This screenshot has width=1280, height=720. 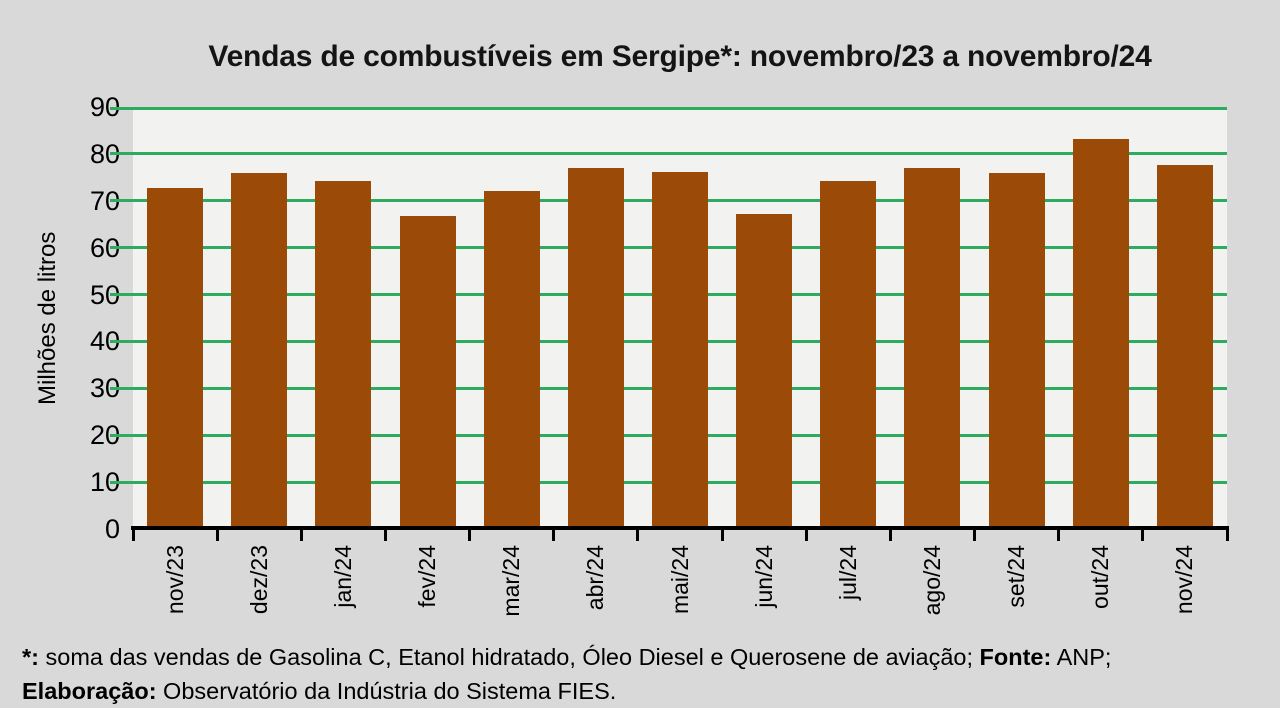 What do you see at coordinates (640, 714) in the screenshot?
I see `bottom-margin` at bounding box center [640, 714].